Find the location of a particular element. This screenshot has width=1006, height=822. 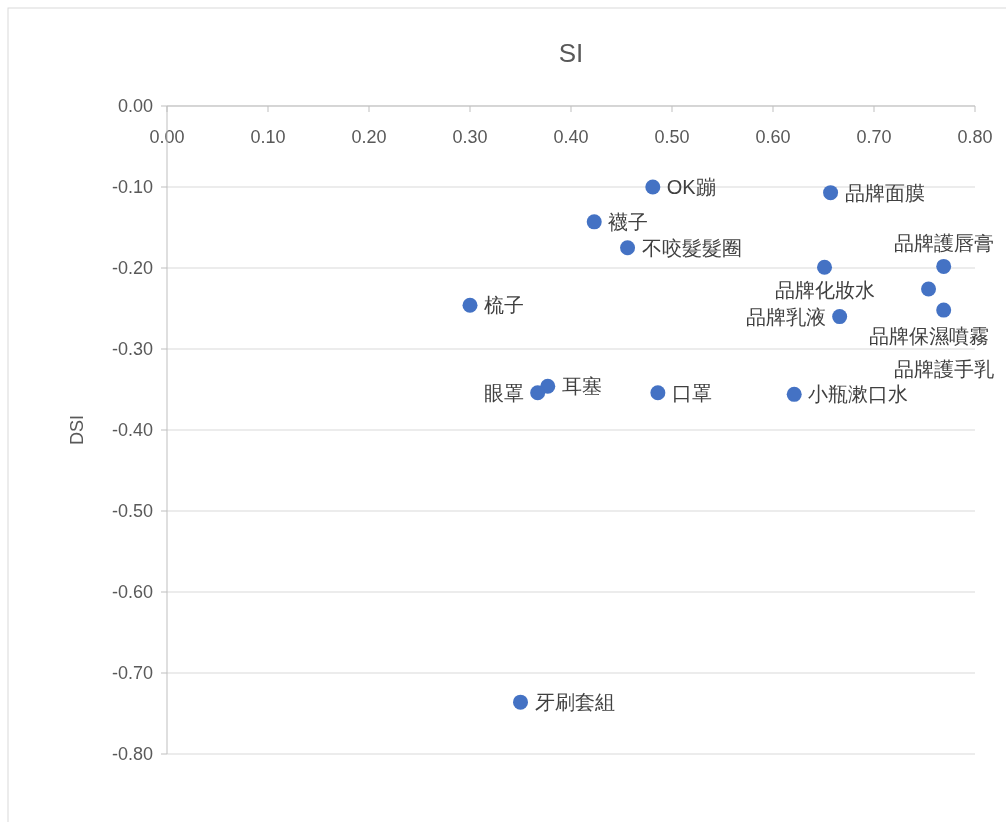

annotation: 品牌護唇膏 is located at coordinates (943, 243).